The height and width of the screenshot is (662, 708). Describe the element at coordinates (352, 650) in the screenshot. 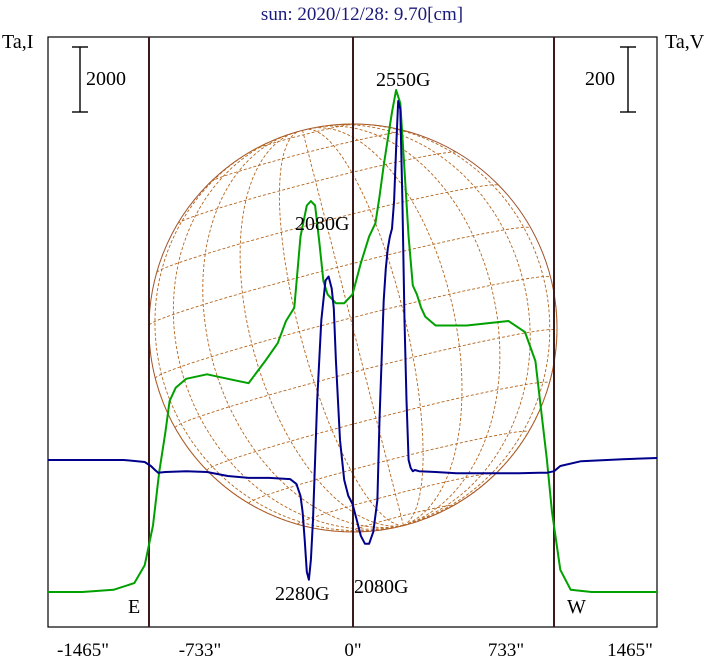

I see `x-tick-label: 0"` at that location.